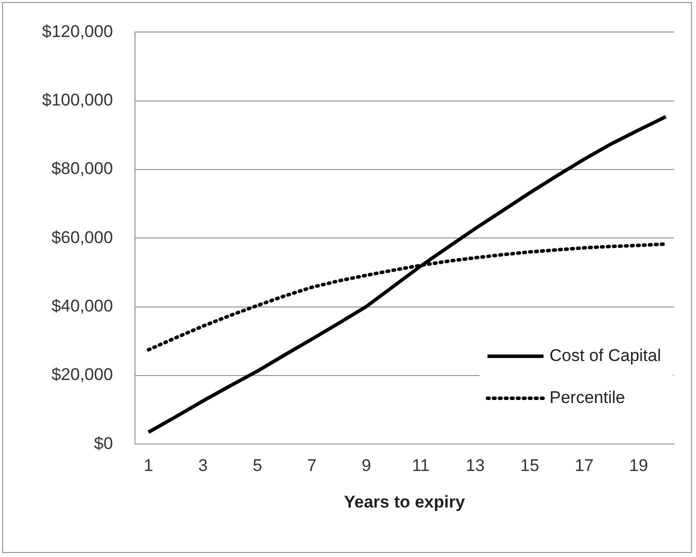  What do you see at coordinates (606, 355) in the screenshot?
I see `legend-label: Cost of Capital` at bounding box center [606, 355].